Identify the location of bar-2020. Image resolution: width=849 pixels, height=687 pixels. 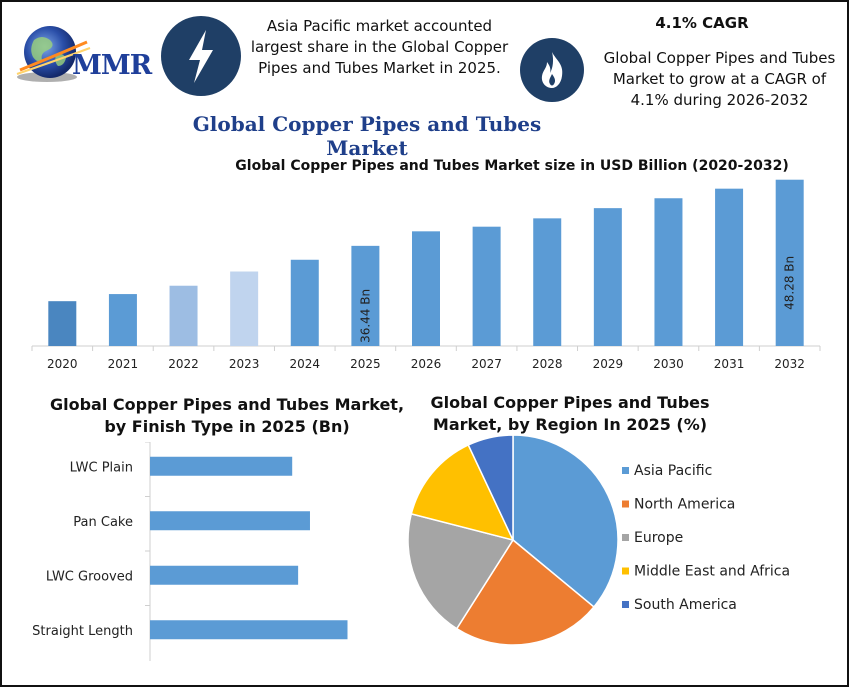
(62, 323).